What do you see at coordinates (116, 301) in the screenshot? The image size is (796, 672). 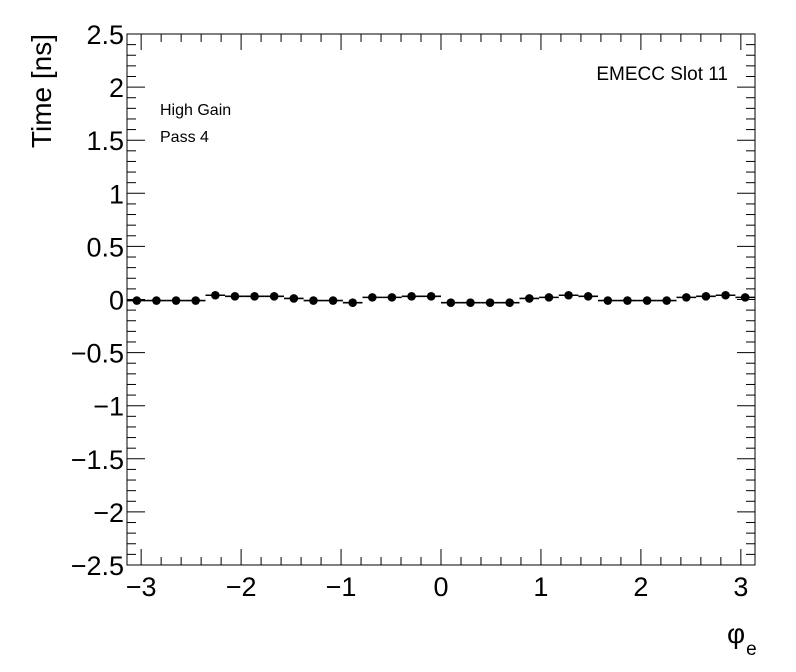 I see `y-tick-label: 0` at bounding box center [116, 301].